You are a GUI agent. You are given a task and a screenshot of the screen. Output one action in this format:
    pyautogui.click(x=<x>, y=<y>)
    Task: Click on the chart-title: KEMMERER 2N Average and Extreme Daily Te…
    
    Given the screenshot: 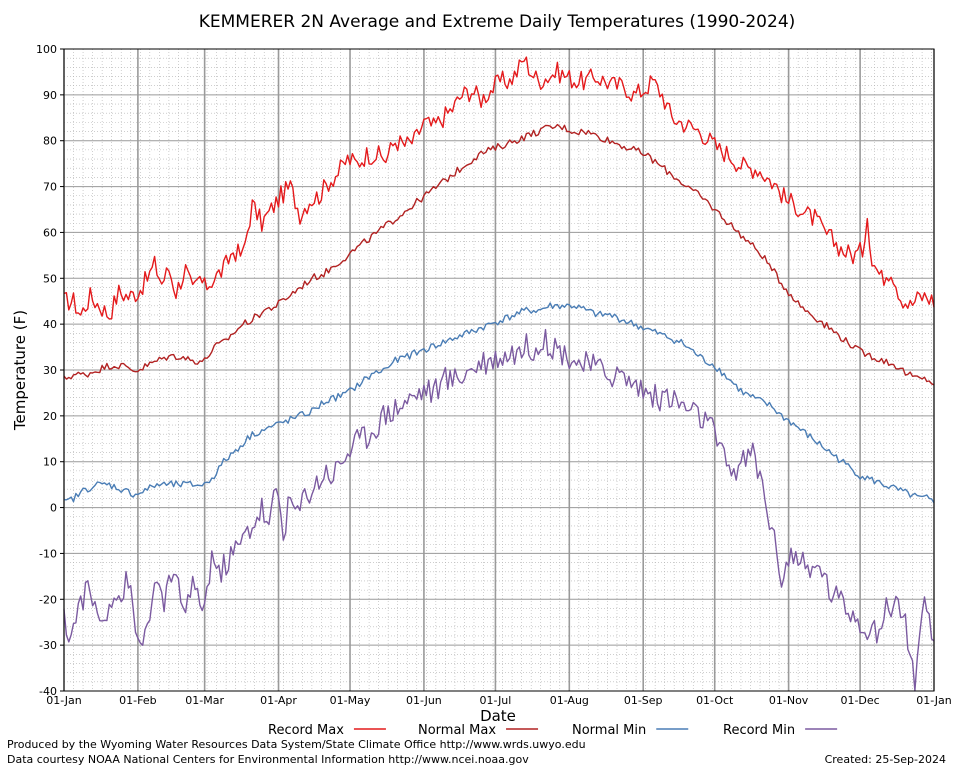 What is the action you would take?
    pyautogui.click(x=497, y=22)
    